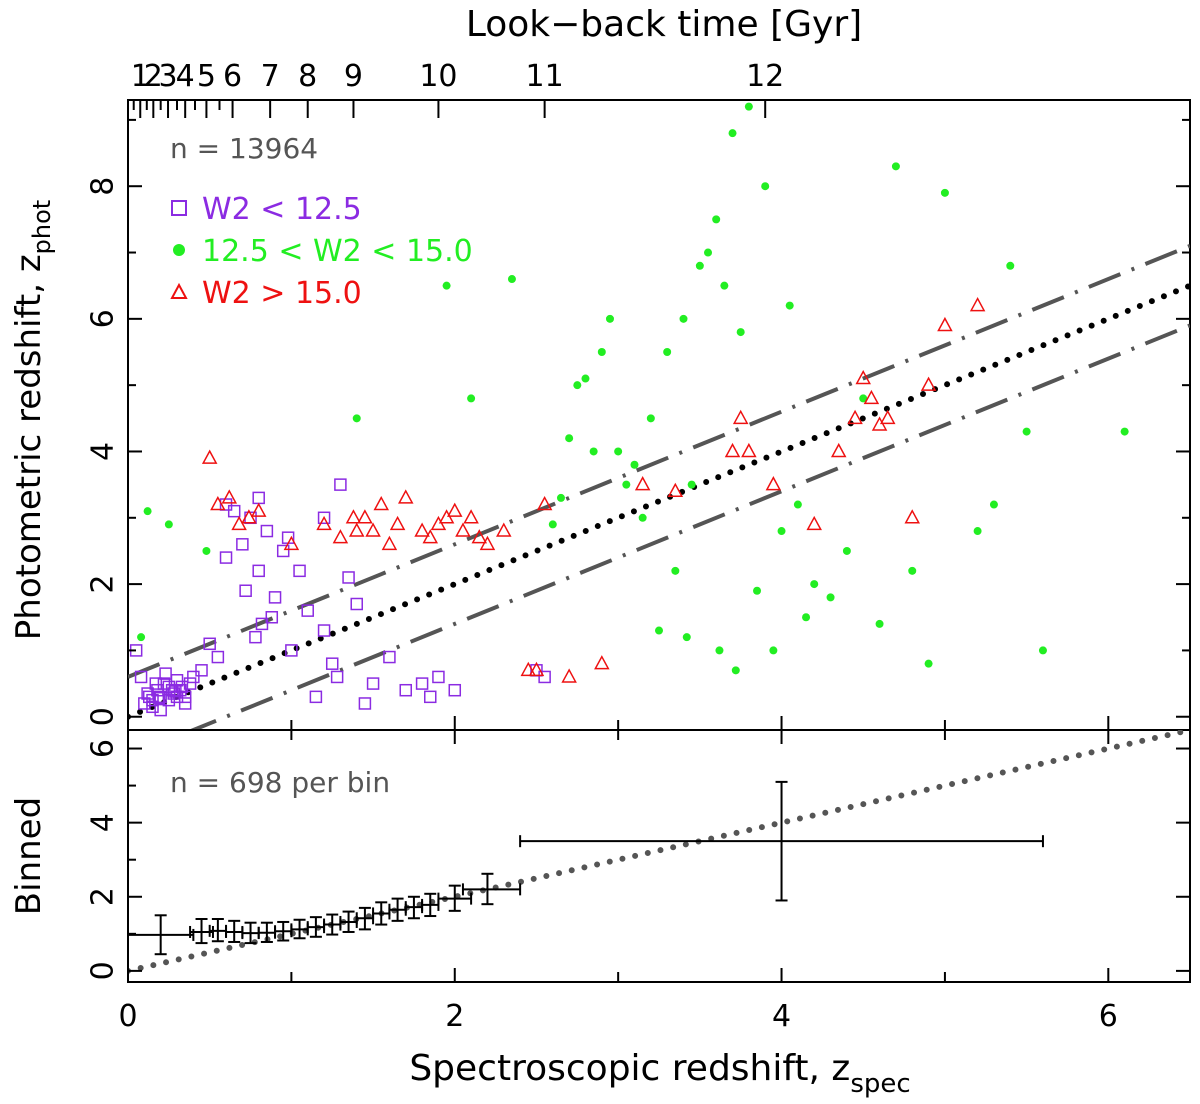 Image resolution: width=1200 pixels, height=1104 pixels. Describe the element at coordinates (438, 76) in the screenshot. I see `top-tick-label: 10` at that location.